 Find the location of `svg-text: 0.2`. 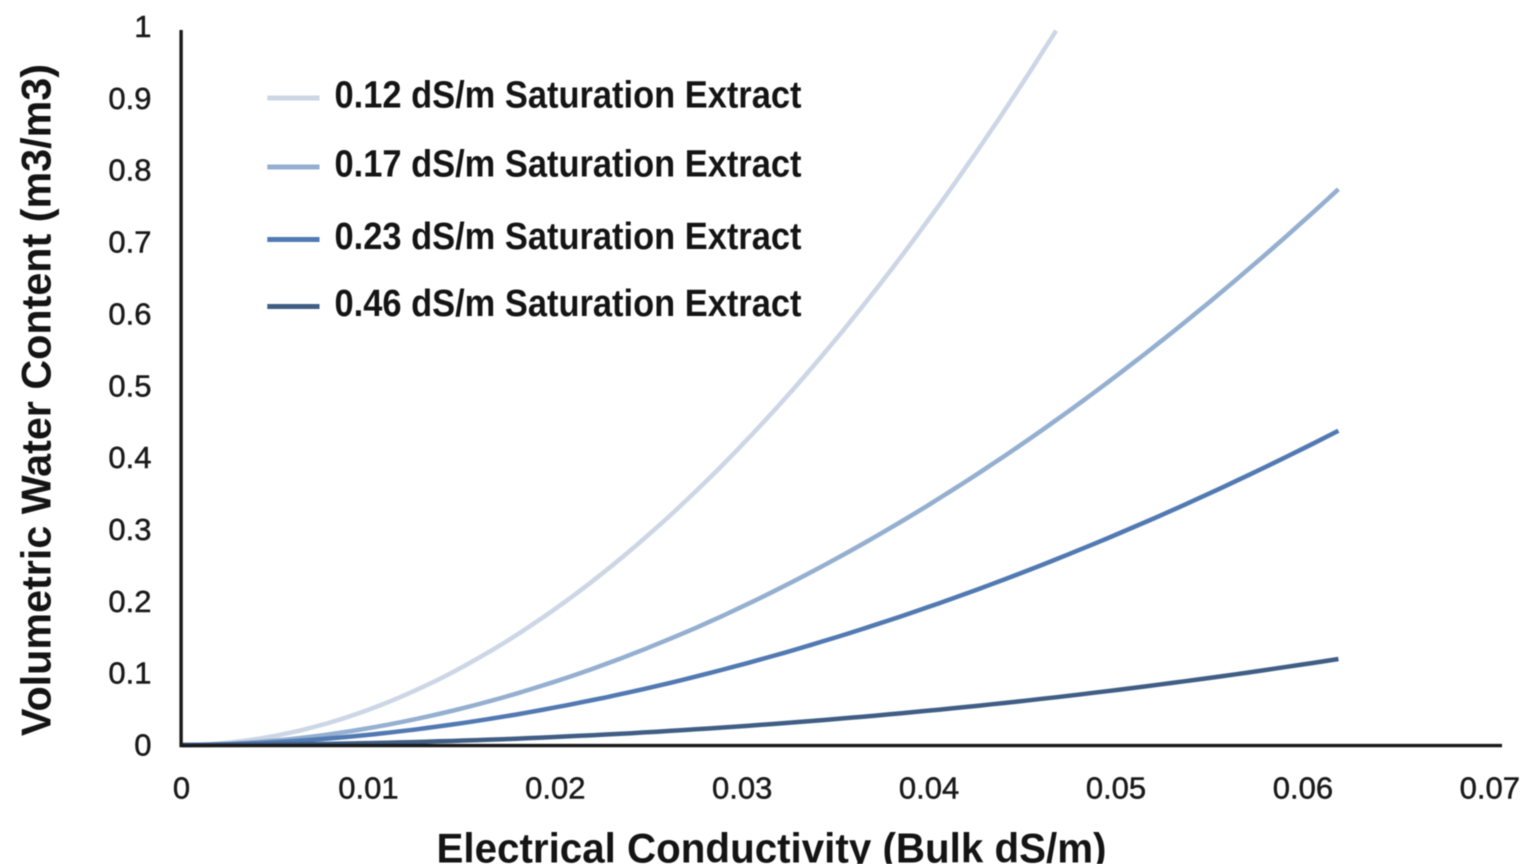

svg-text: 0.2 is located at coordinates (129, 601).